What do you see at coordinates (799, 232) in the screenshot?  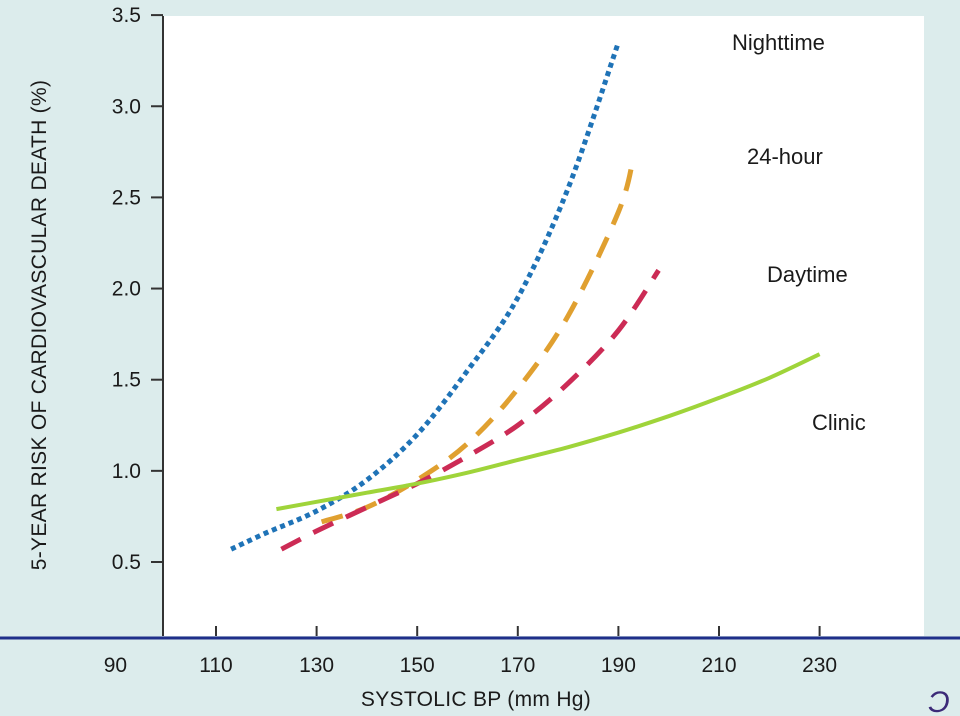 I see `series-labels: Nighttime 24-hour Daytime Clinic` at bounding box center [799, 232].